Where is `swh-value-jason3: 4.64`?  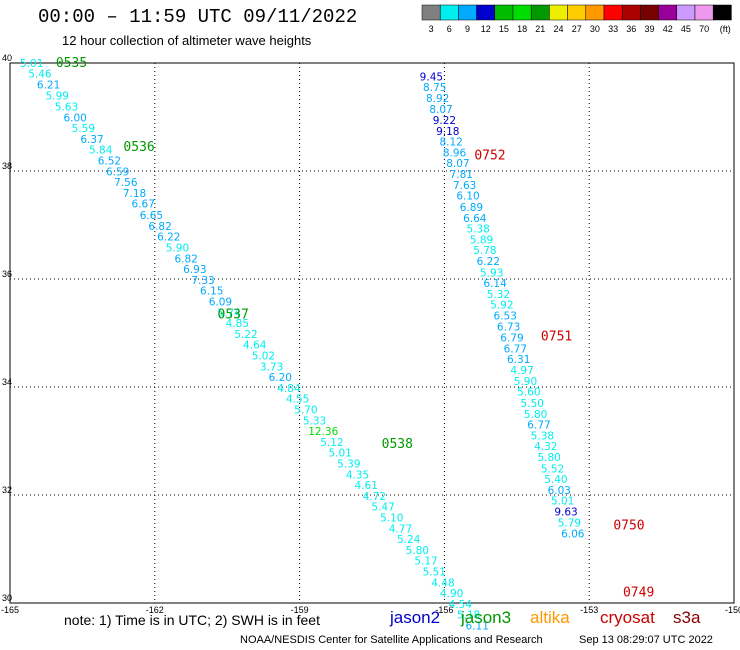 swh-value-jason3: 4.64 is located at coordinates (255, 346).